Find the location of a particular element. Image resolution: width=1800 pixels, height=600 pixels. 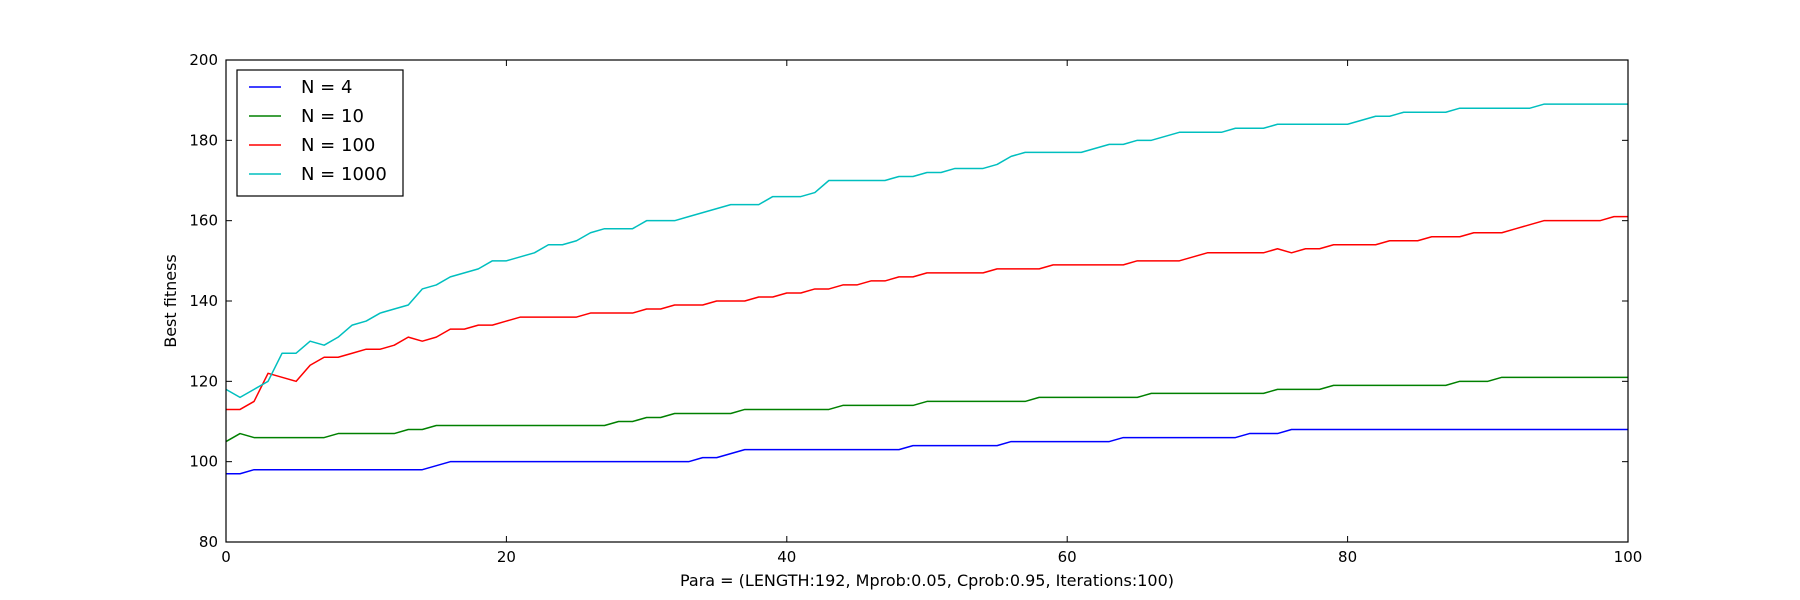

x-tick-label: 20 is located at coordinates (506, 557).